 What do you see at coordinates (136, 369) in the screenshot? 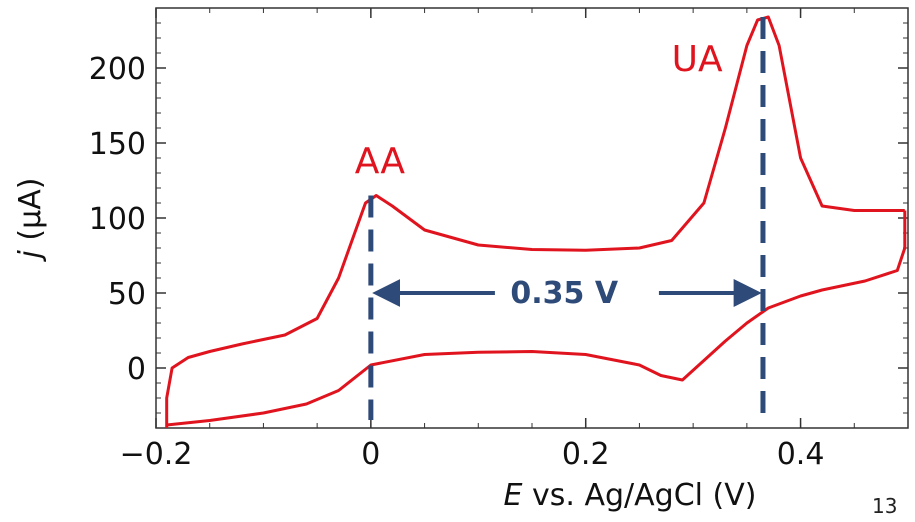
I see `y-tick-label: 0` at bounding box center [136, 369].